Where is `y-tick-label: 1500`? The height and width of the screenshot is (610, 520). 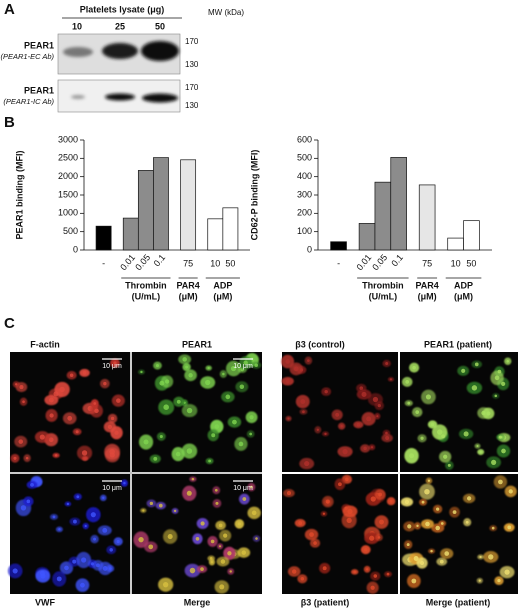 y-tick-label: 1500 is located at coordinates (68, 194).